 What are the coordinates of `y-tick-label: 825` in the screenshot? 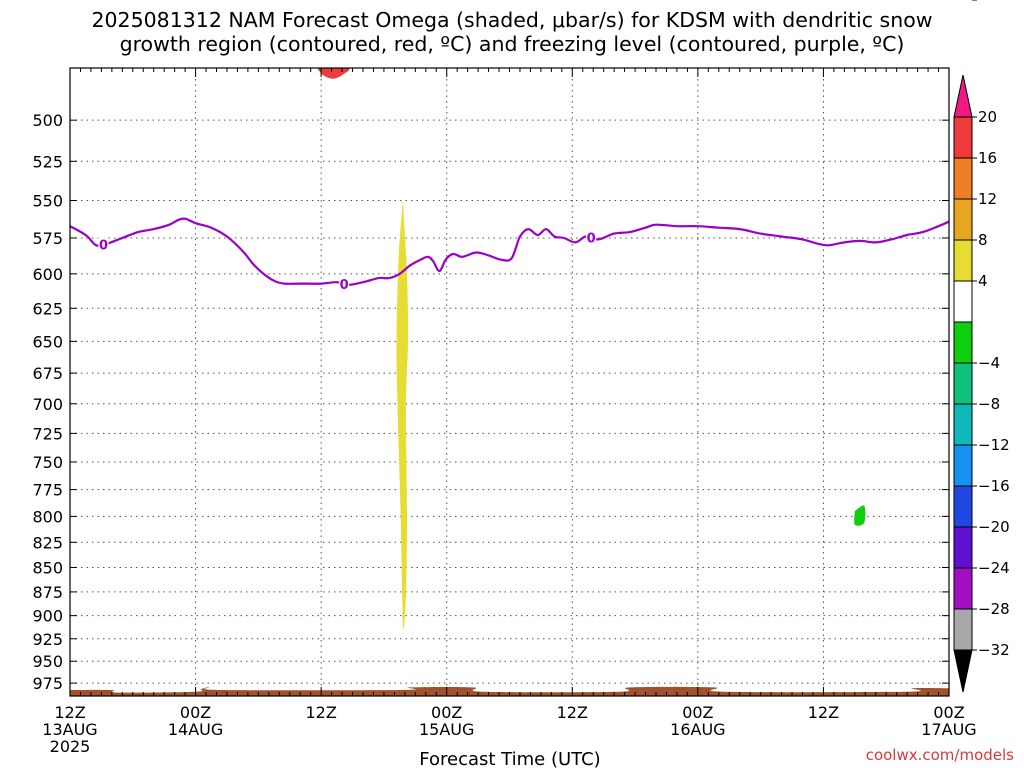 It's located at (47, 542).